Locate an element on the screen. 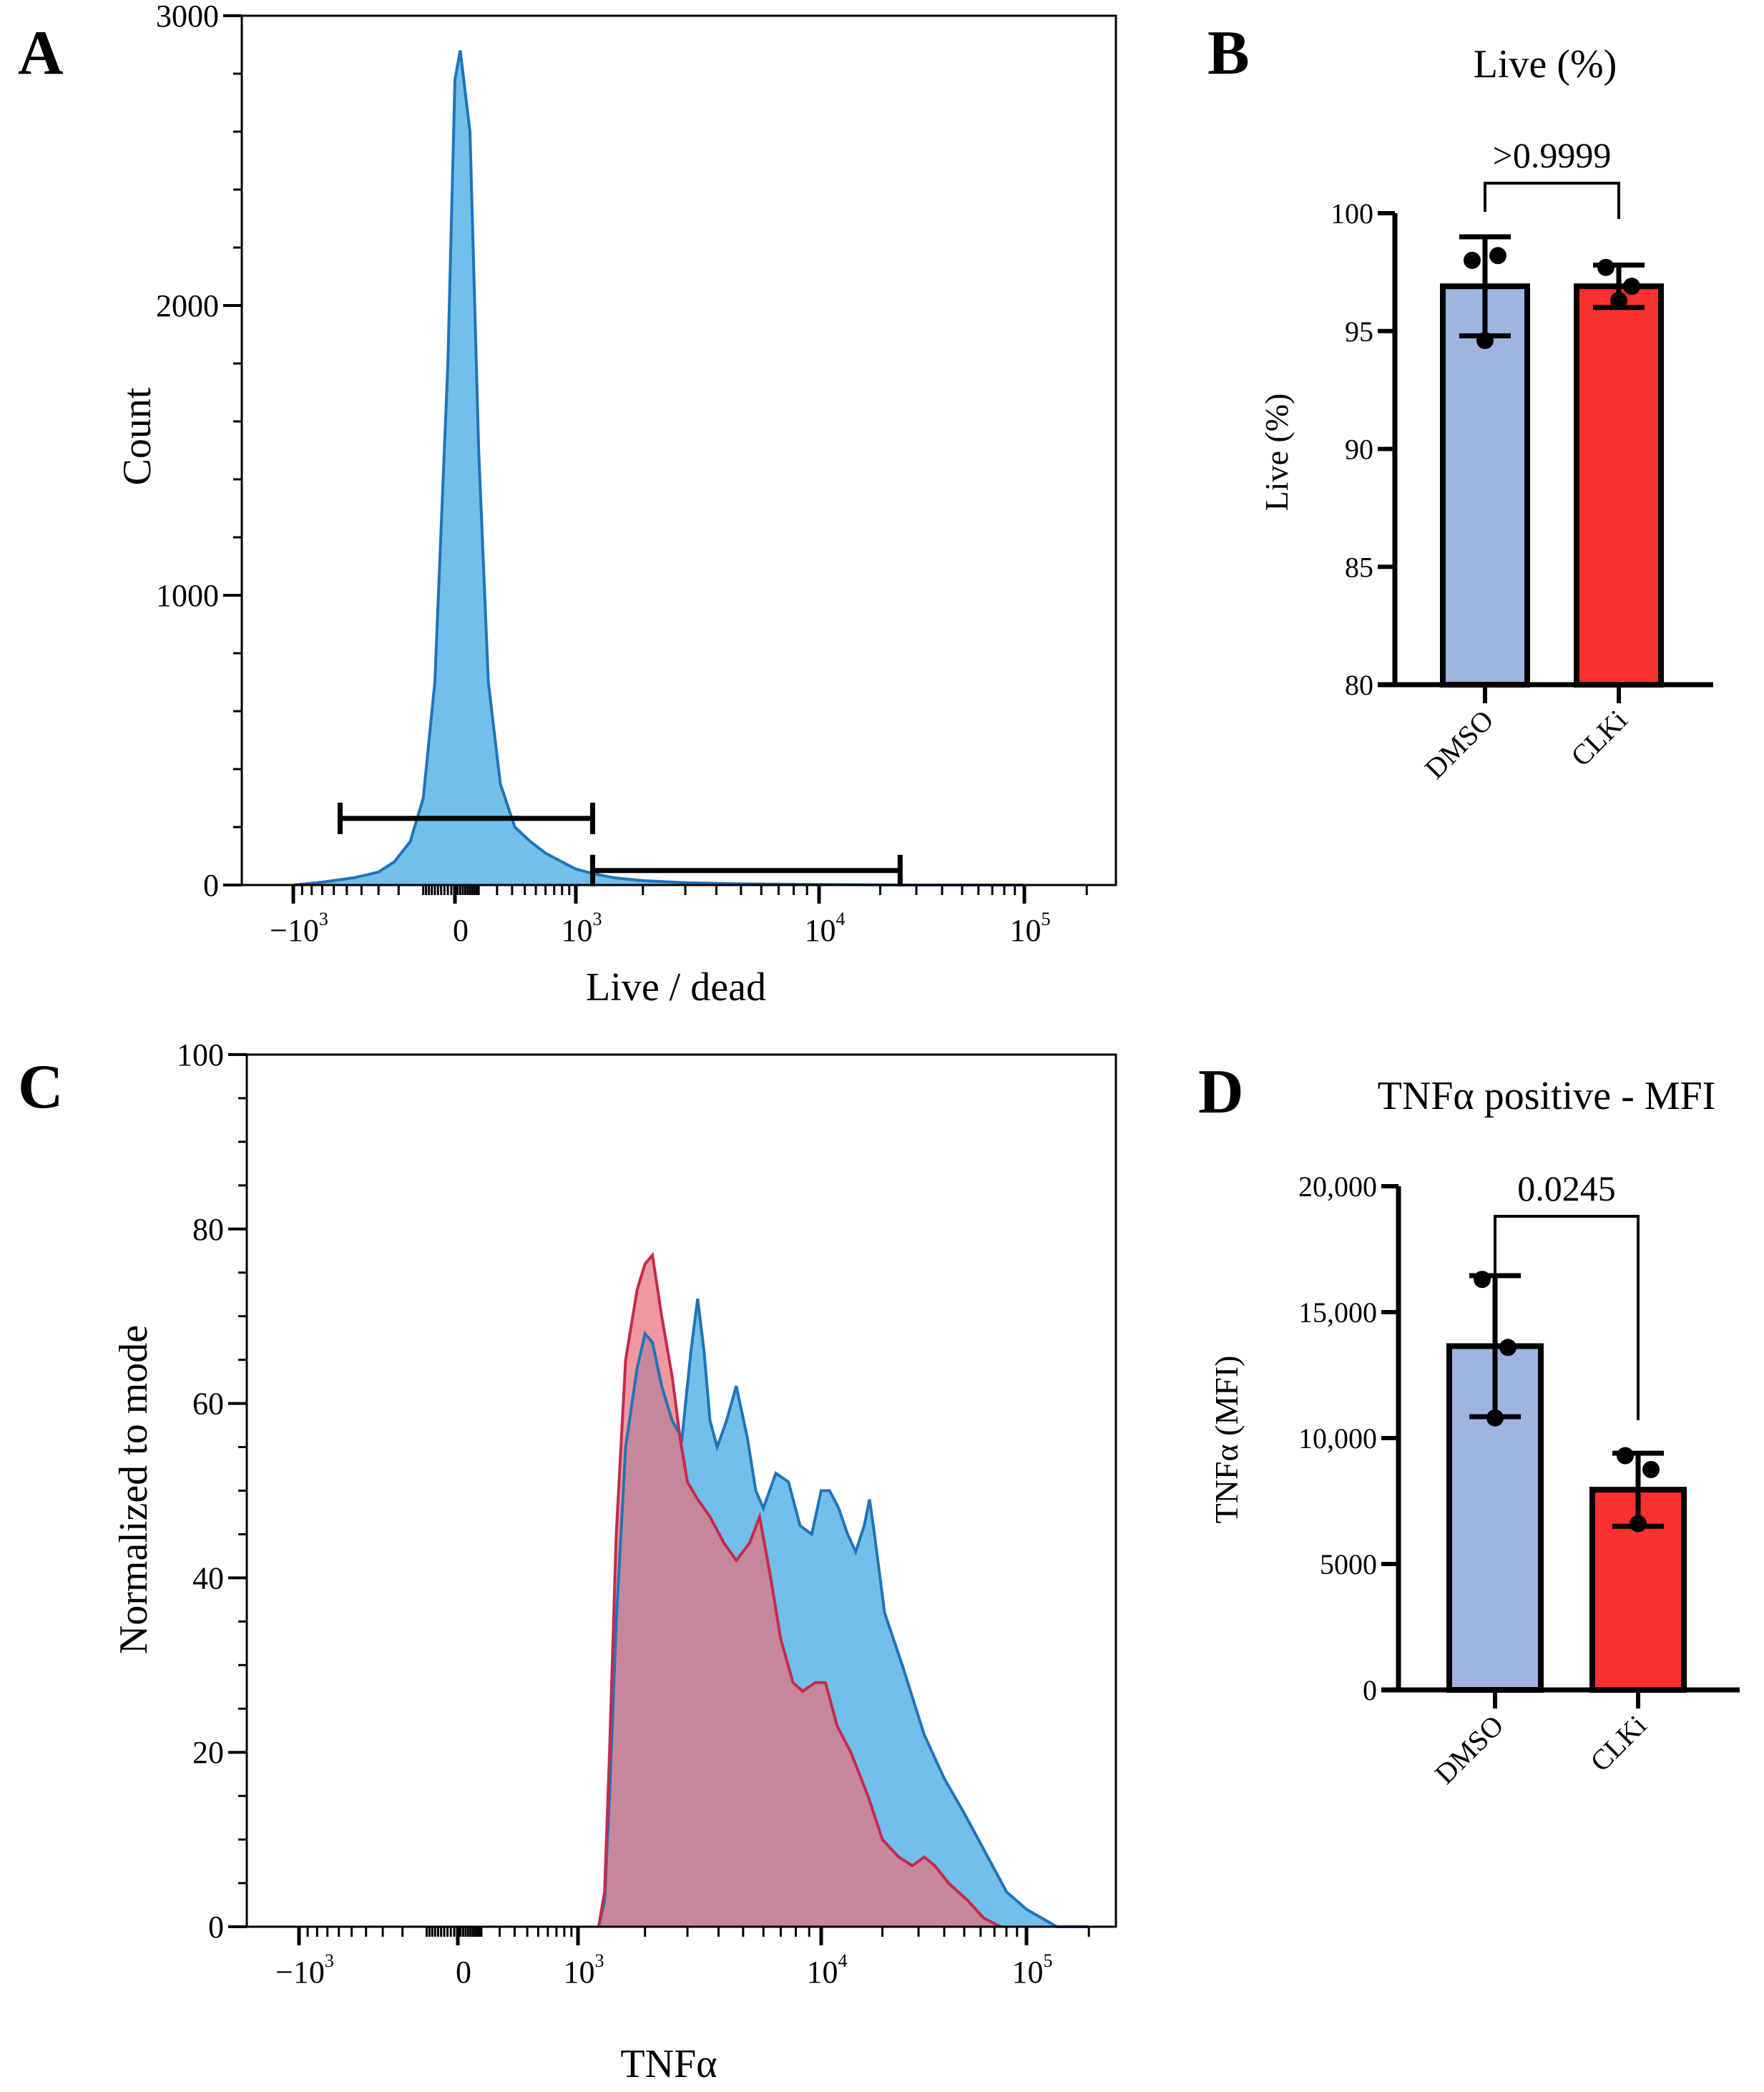 The image size is (1764, 2092). panel-label-d: D is located at coordinates (1221, 1092).